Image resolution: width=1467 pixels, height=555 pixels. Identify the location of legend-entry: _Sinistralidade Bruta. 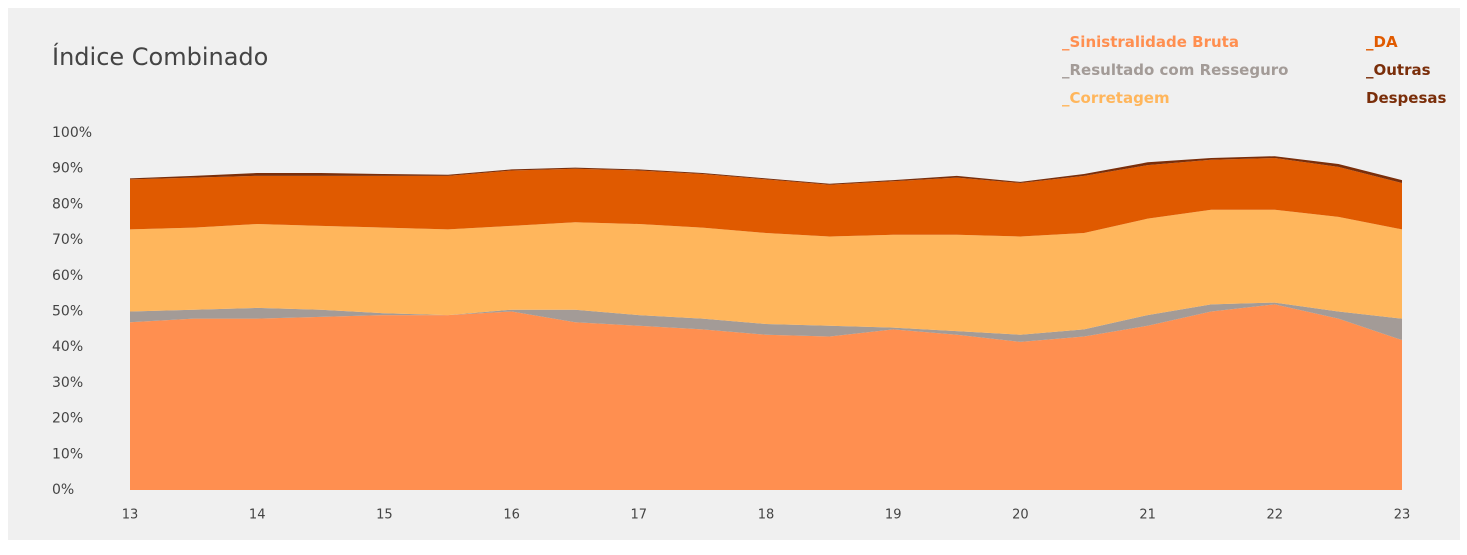
(1150, 42).